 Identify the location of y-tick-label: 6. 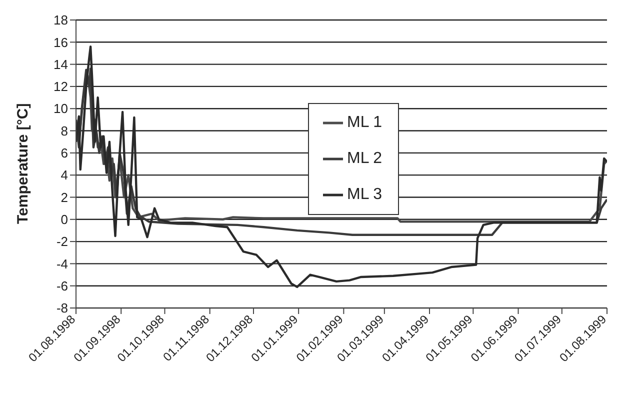
(64, 153).